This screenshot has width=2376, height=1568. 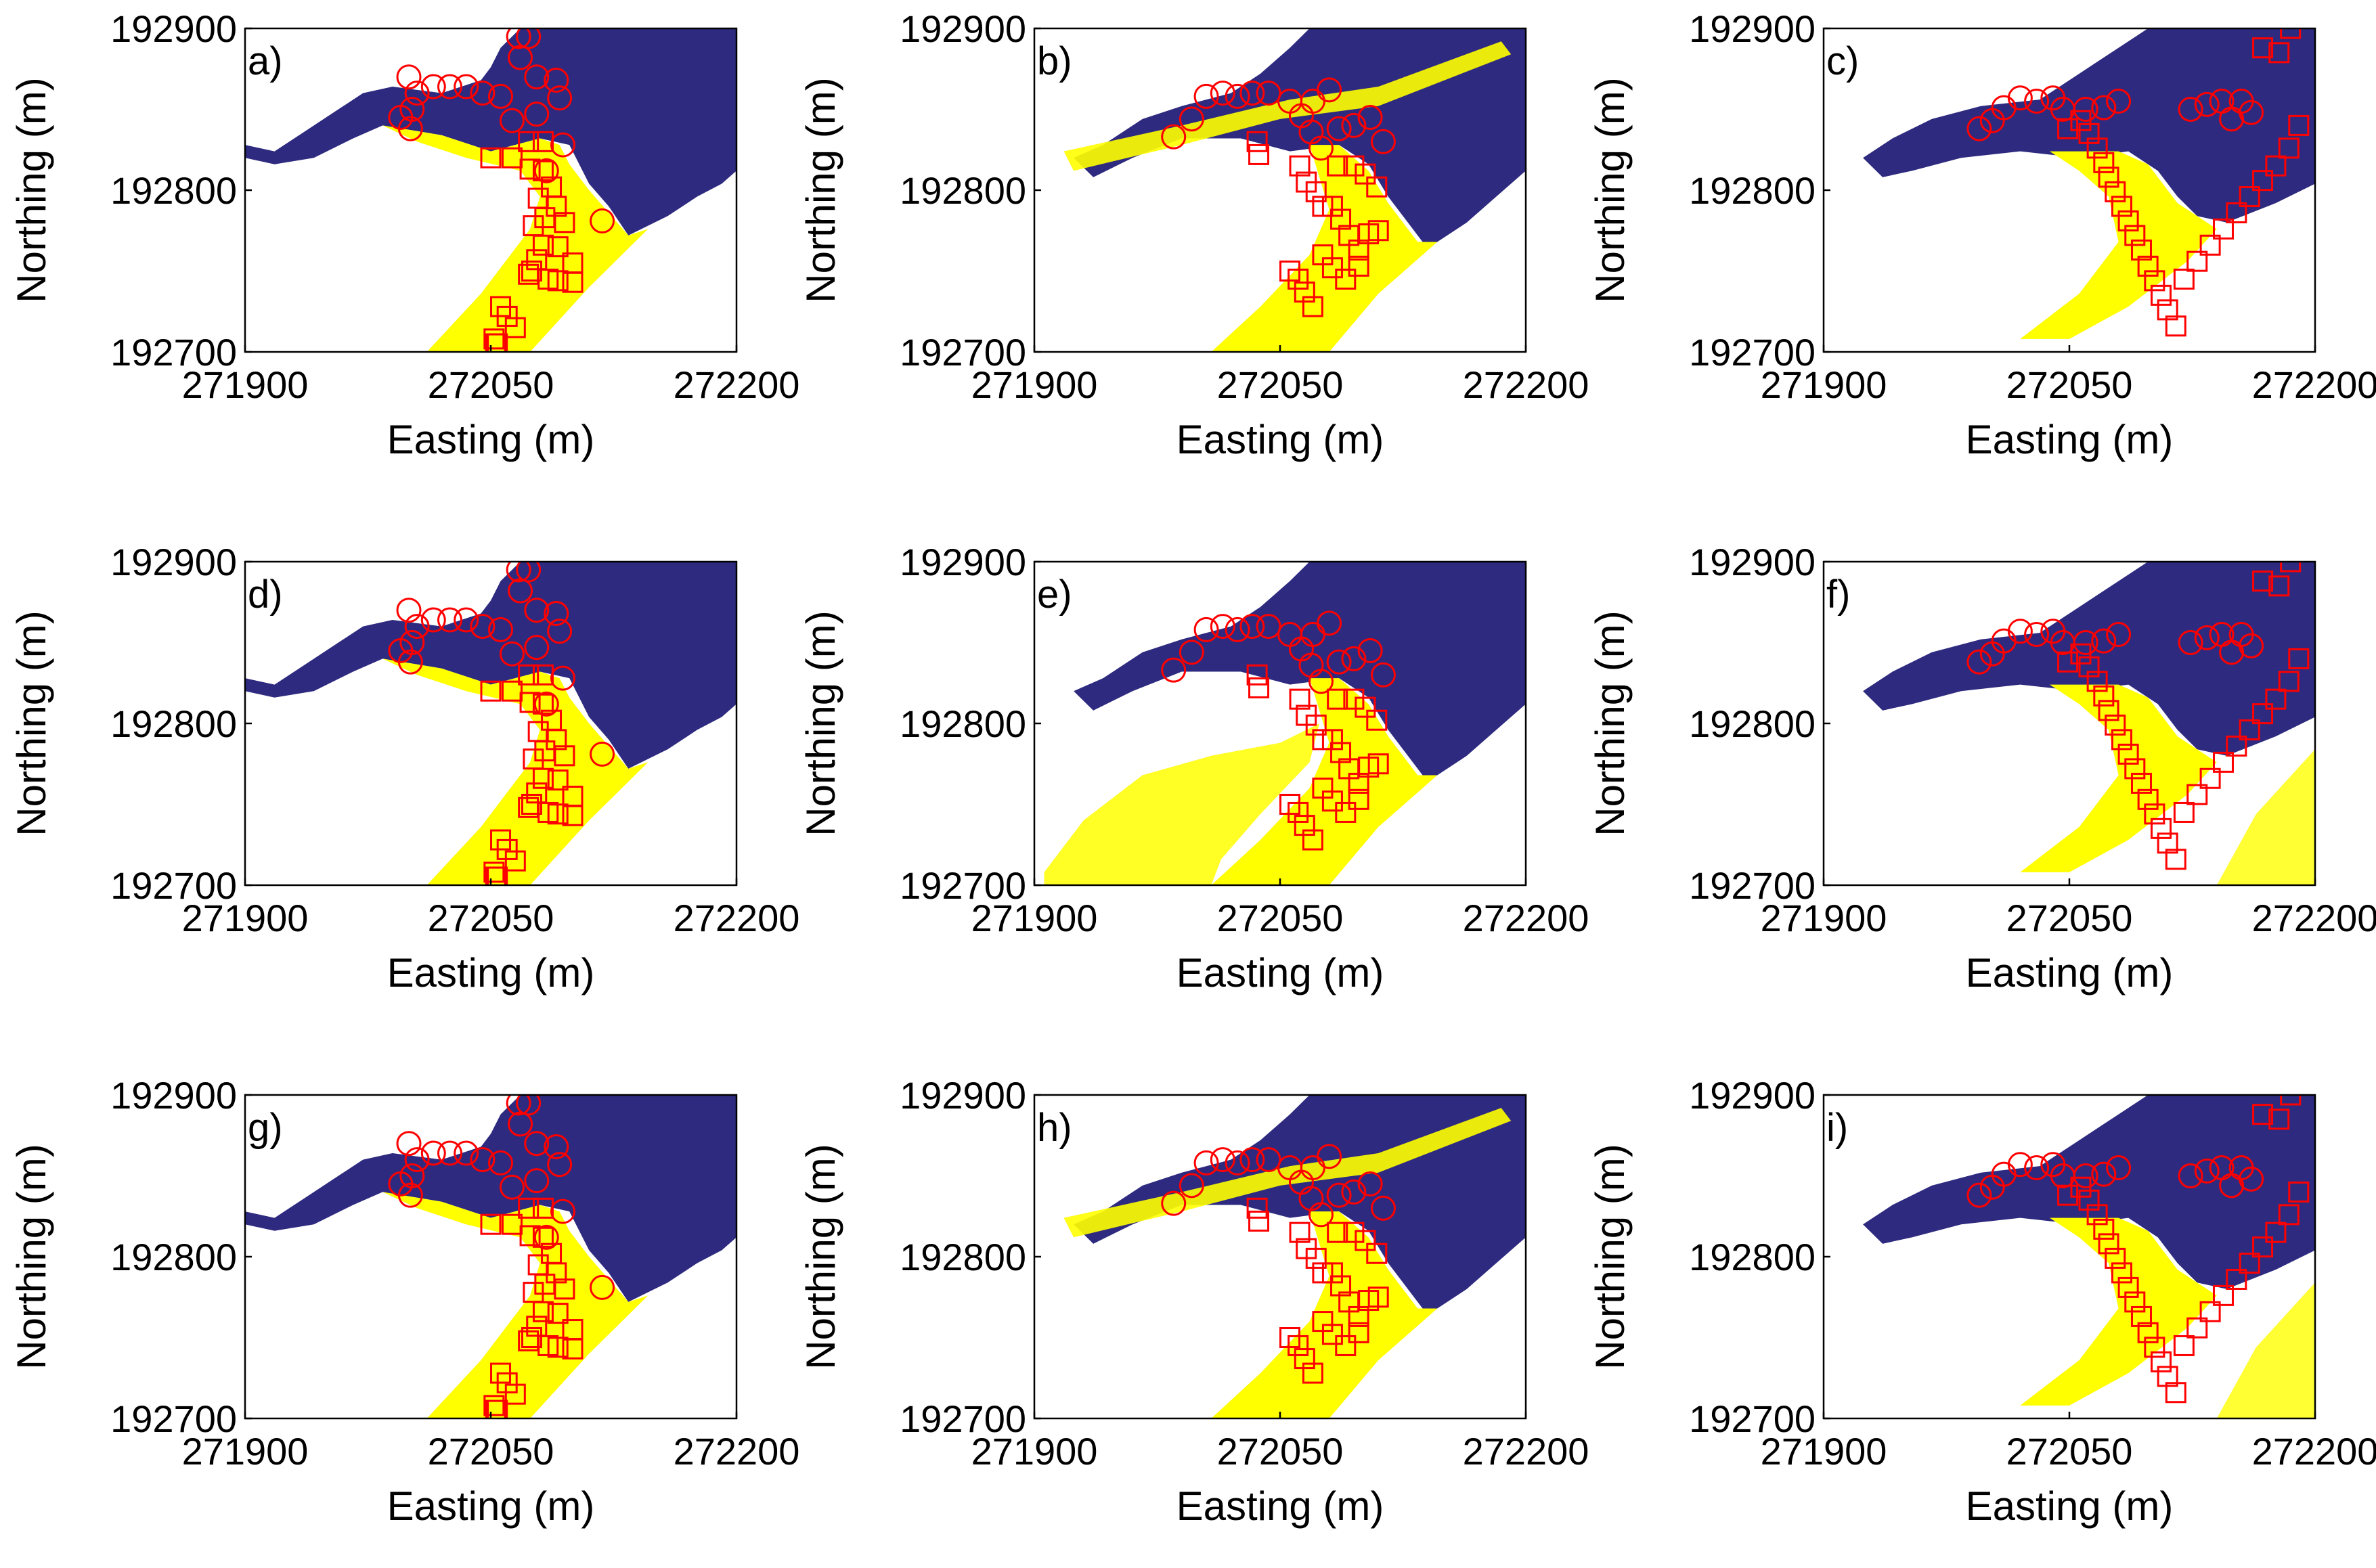 What do you see at coordinates (1752, 352) in the screenshot?
I see `y-tick-label: 192700` at bounding box center [1752, 352].